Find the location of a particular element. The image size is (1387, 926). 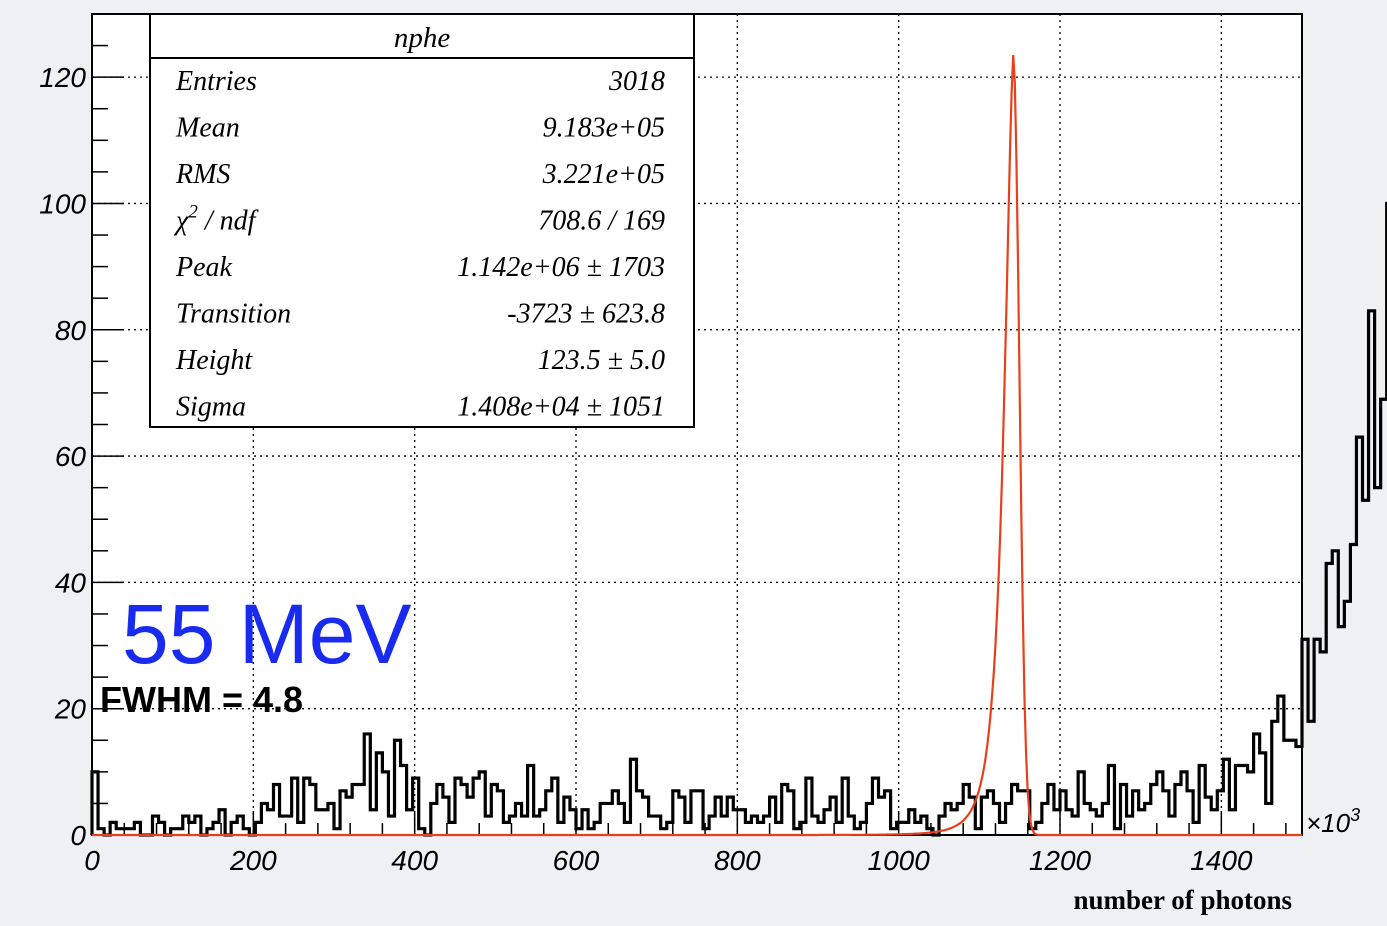

y-tick-label: 40 is located at coordinates (71, 582).